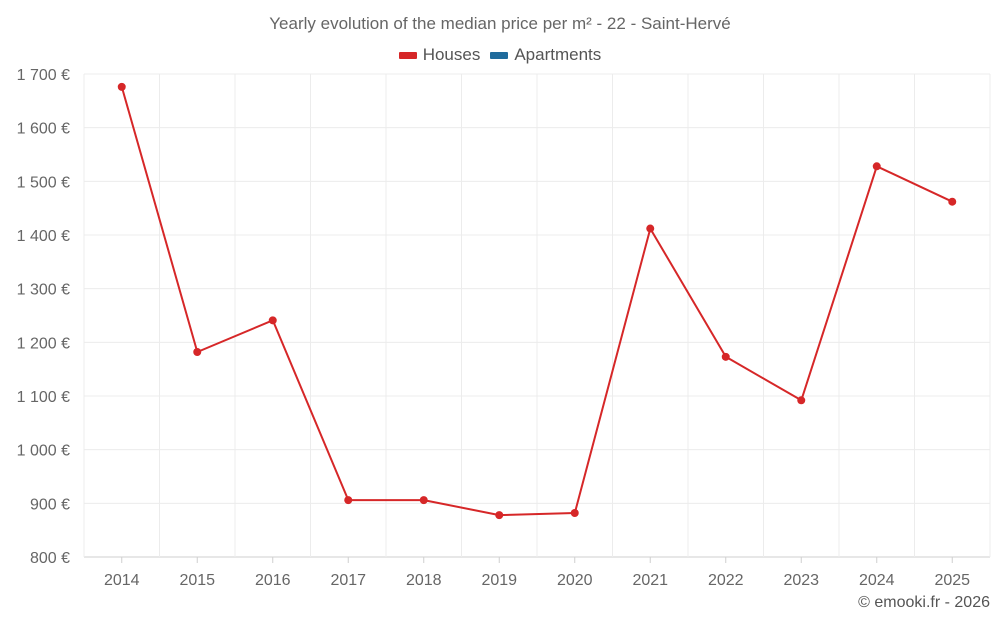 Image resolution: width=1000 pixels, height=625 pixels. Describe the element at coordinates (43, 129) in the screenshot. I see `y-tick-label: 1 600 €` at that location.